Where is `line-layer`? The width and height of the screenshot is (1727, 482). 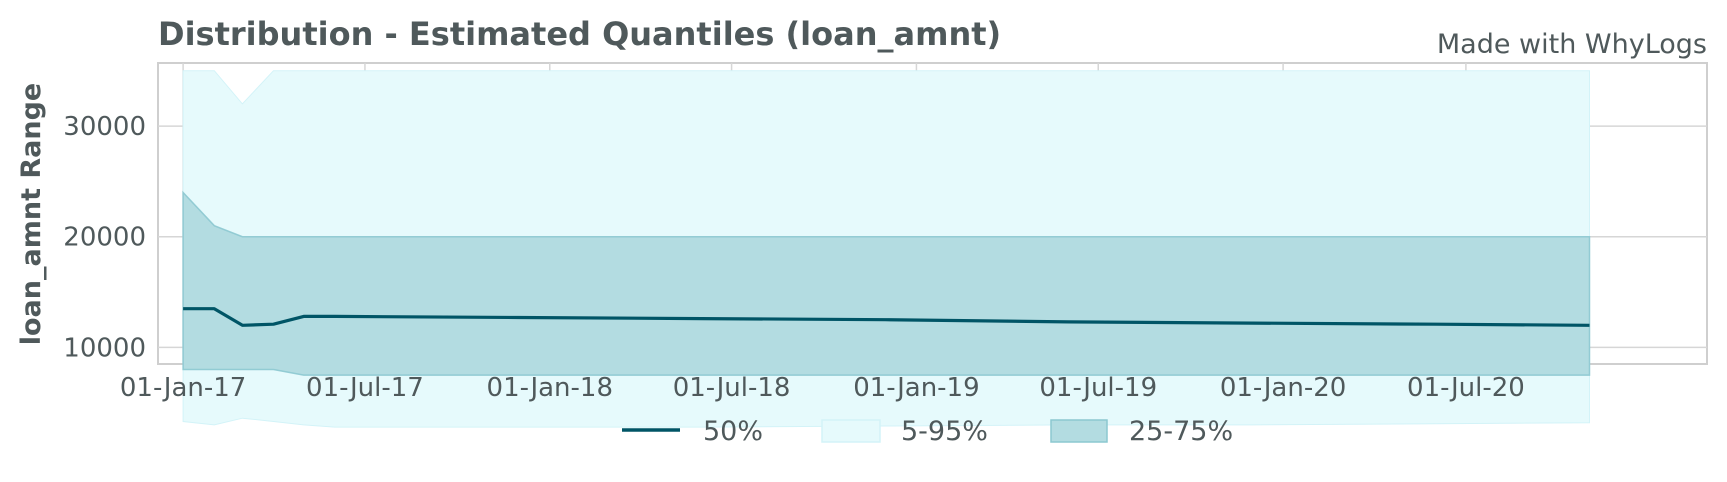 line-layer is located at coordinates (886, 317).